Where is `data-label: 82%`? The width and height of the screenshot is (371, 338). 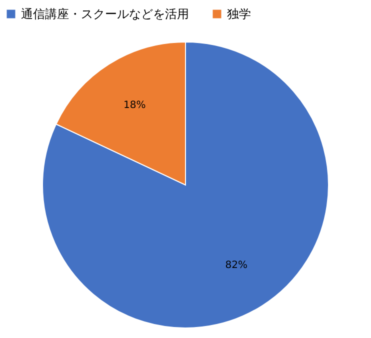 data-label: 82% is located at coordinates (236, 266).